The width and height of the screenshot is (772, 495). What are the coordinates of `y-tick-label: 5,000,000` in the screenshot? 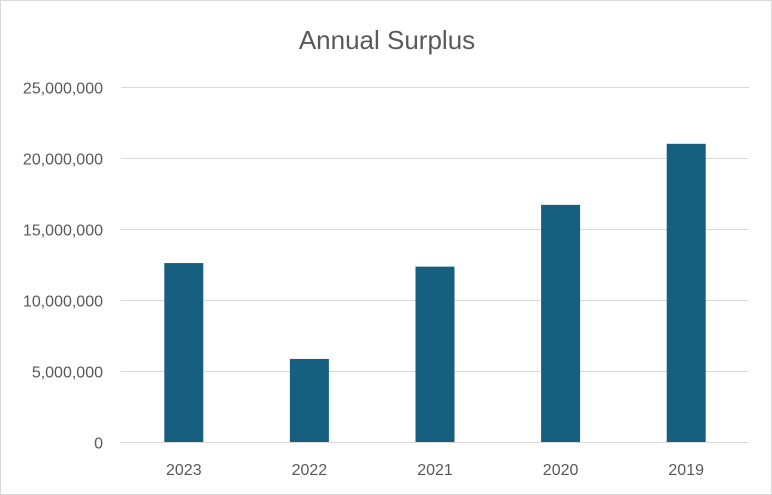 It's located at (67, 373).